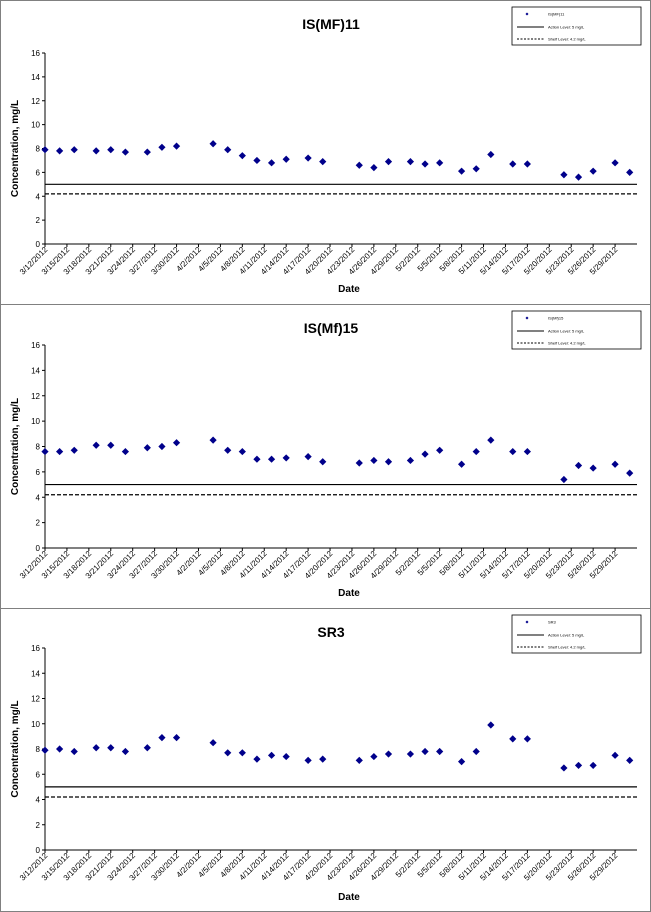 This screenshot has width=651, height=912. Describe the element at coordinates (331, 328) in the screenshot. I see `chart-title: IS(Mf)15` at that location.